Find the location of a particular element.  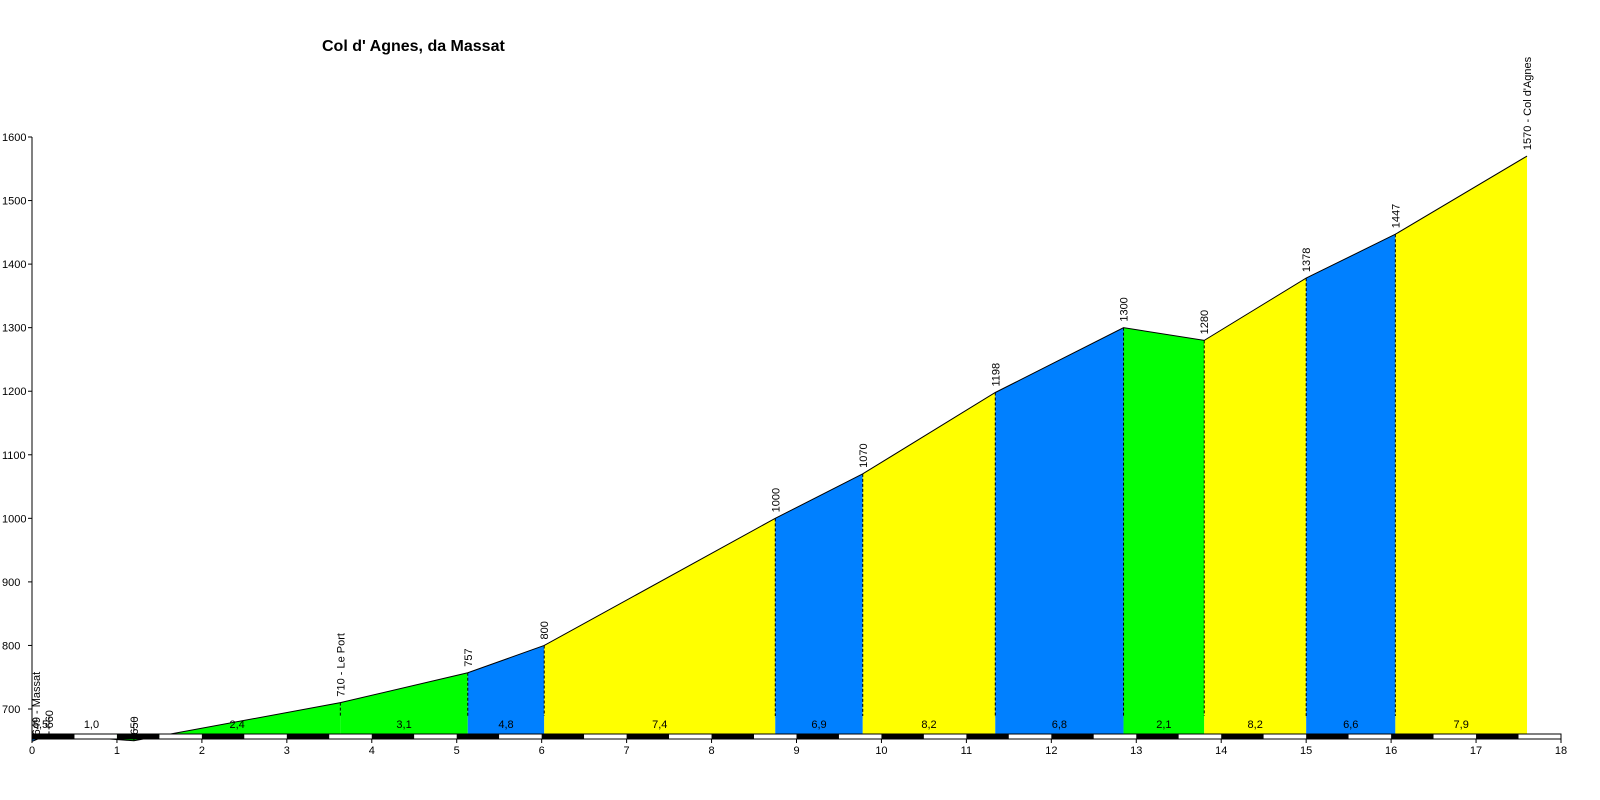

point-elevation-label: 1000 is located at coordinates (776, 500).